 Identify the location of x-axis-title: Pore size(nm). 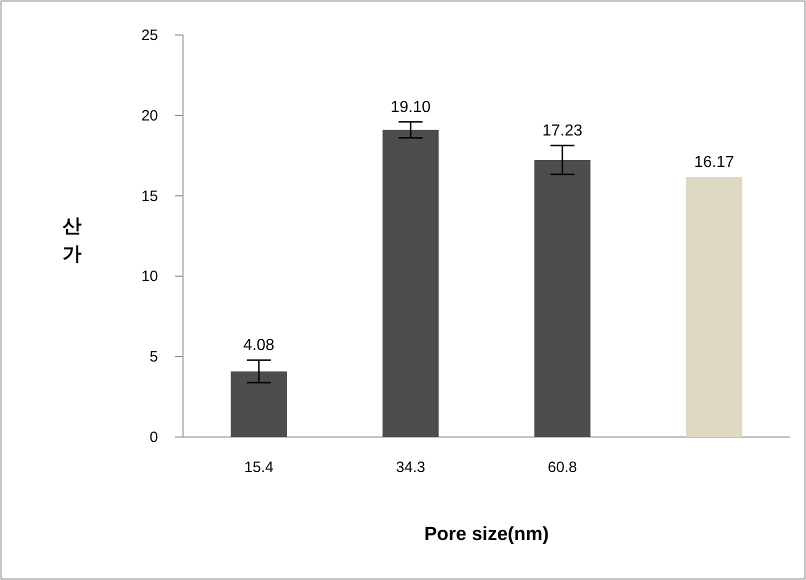
(486, 534).